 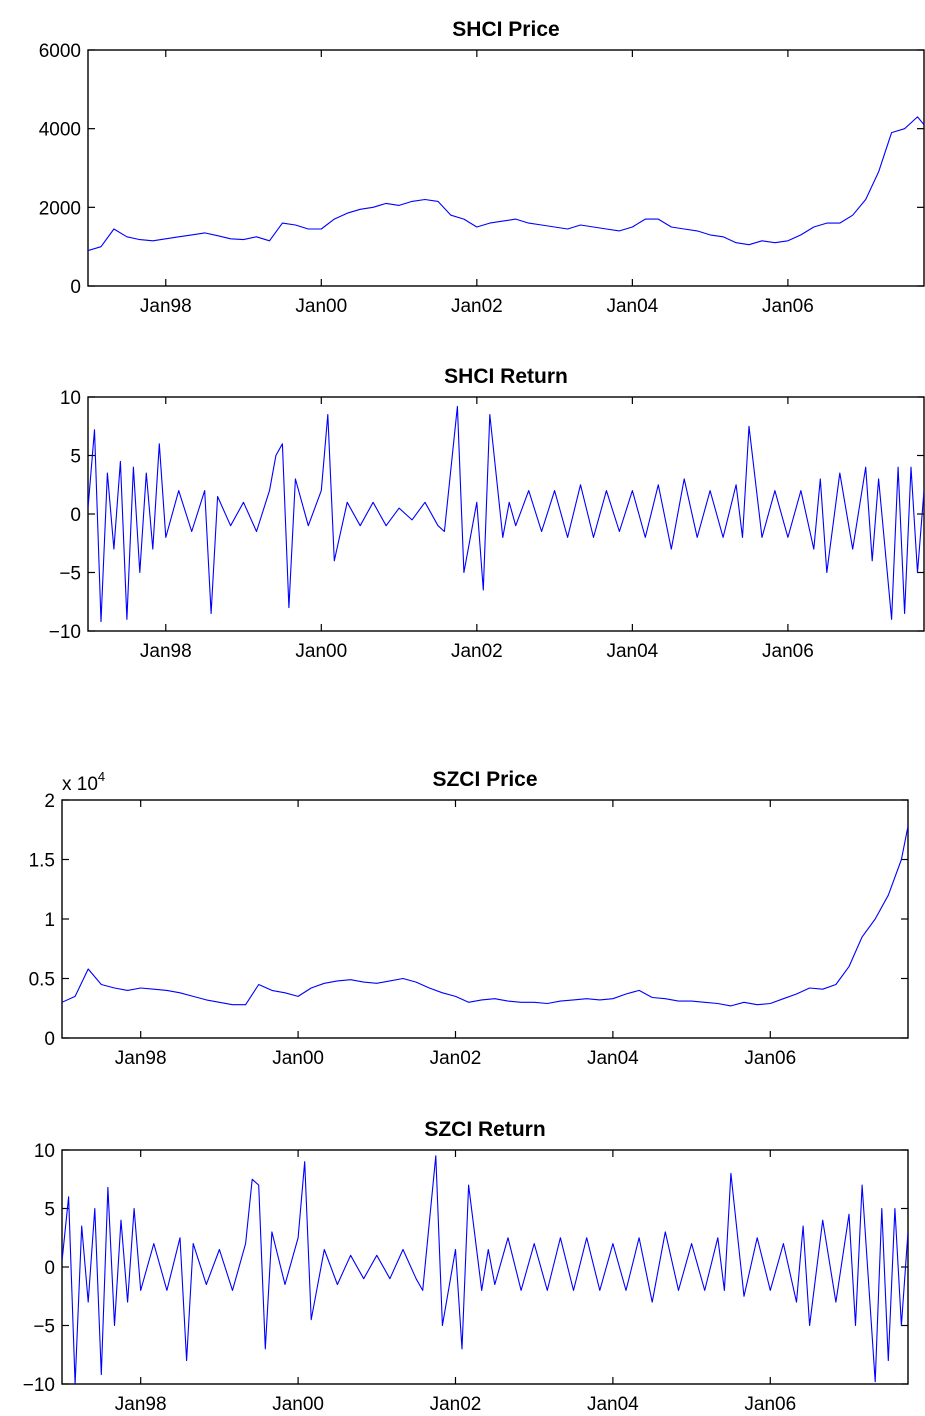 What do you see at coordinates (485, 1269) in the screenshot?
I see `szci-return-series-line` at bounding box center [485, 1269].